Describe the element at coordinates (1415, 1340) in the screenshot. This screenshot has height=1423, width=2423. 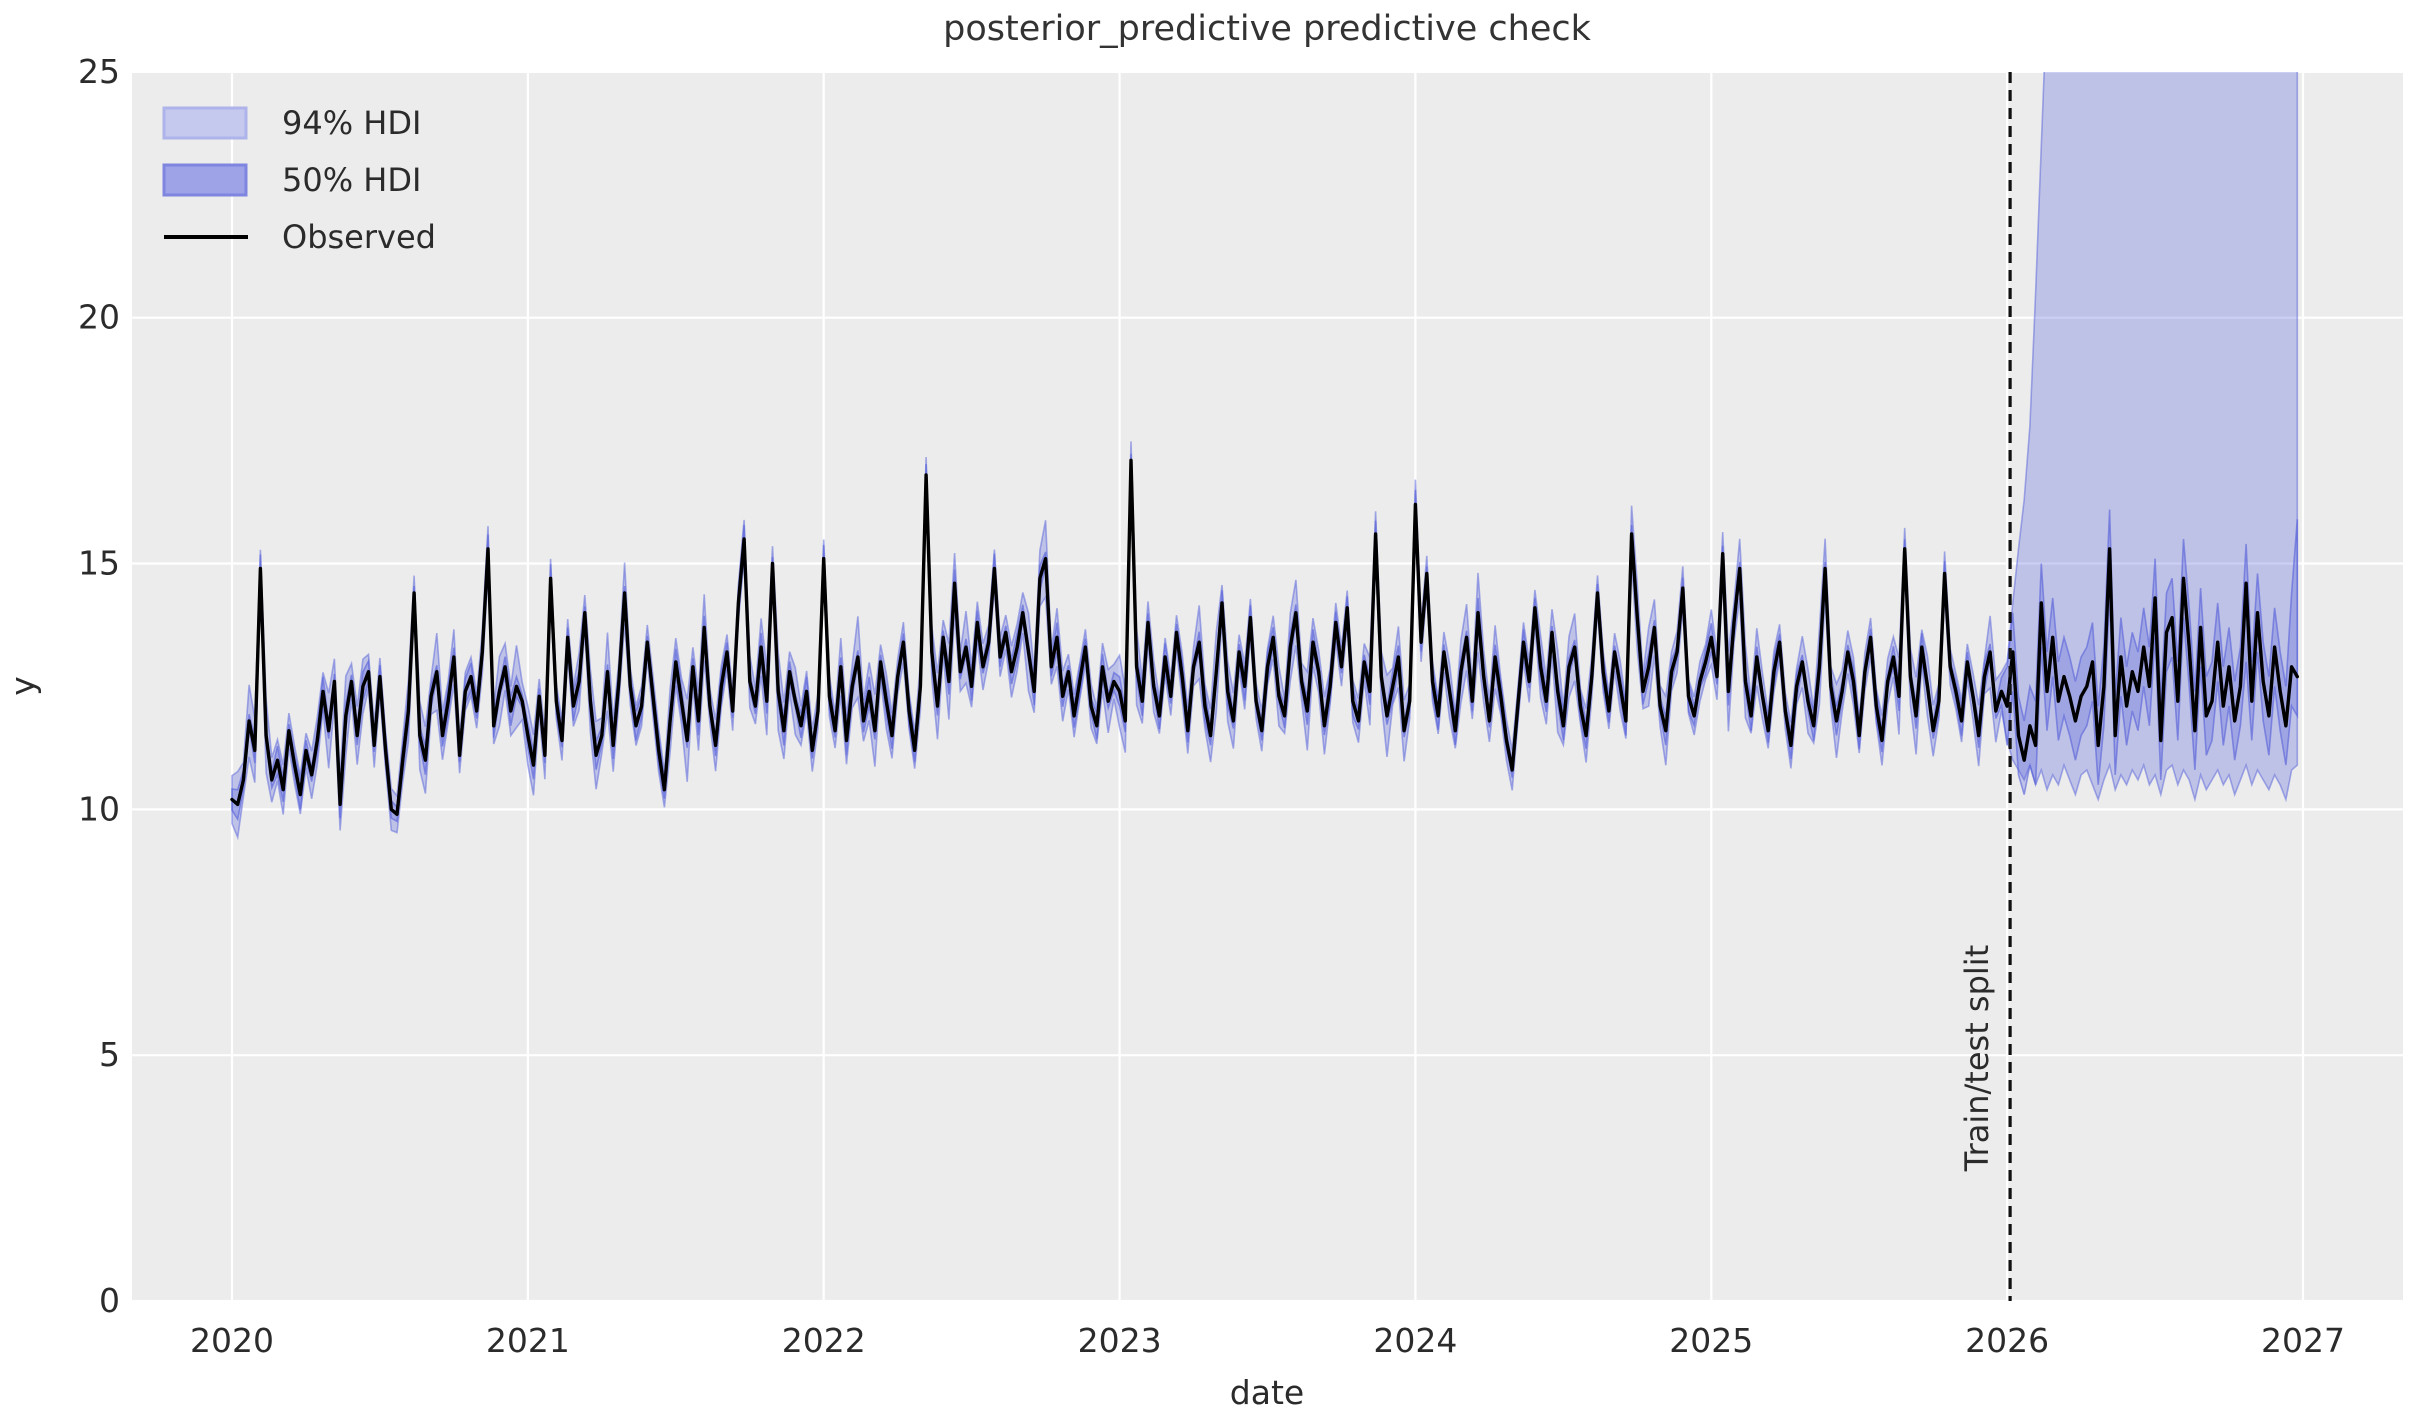
I see `x-tick-label-2024: 2024` at that location.